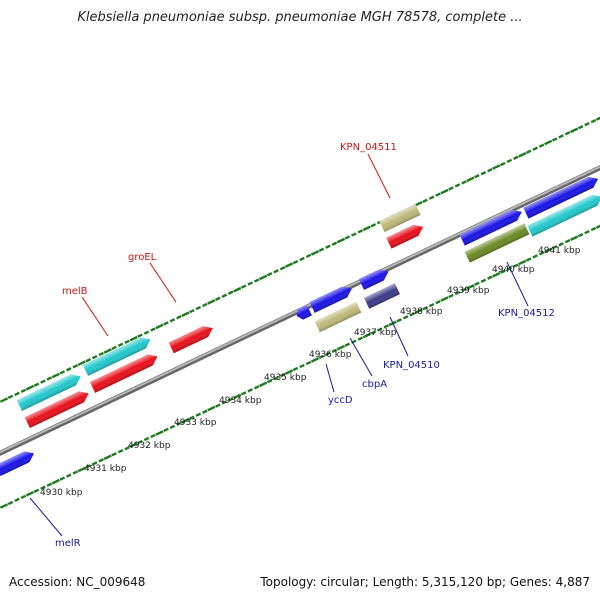 The width and height of the screenshot is (600, 600). Describe the element at coordinates (48, 393) in the screenshot. I see `gene-cyan-1-shade` at that location.